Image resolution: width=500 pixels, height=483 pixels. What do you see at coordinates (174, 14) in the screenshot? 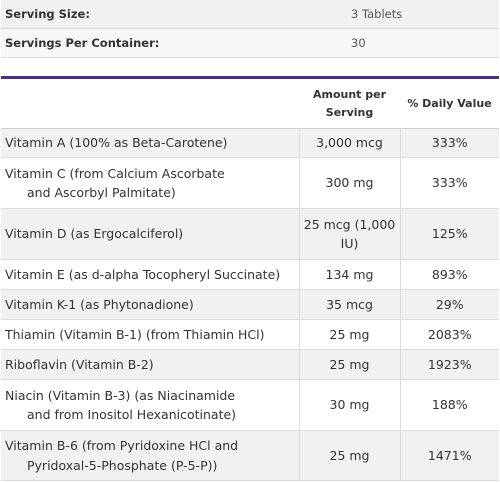
I see `serving-size-label: Serving Size:` at bounding box center [174, 14].